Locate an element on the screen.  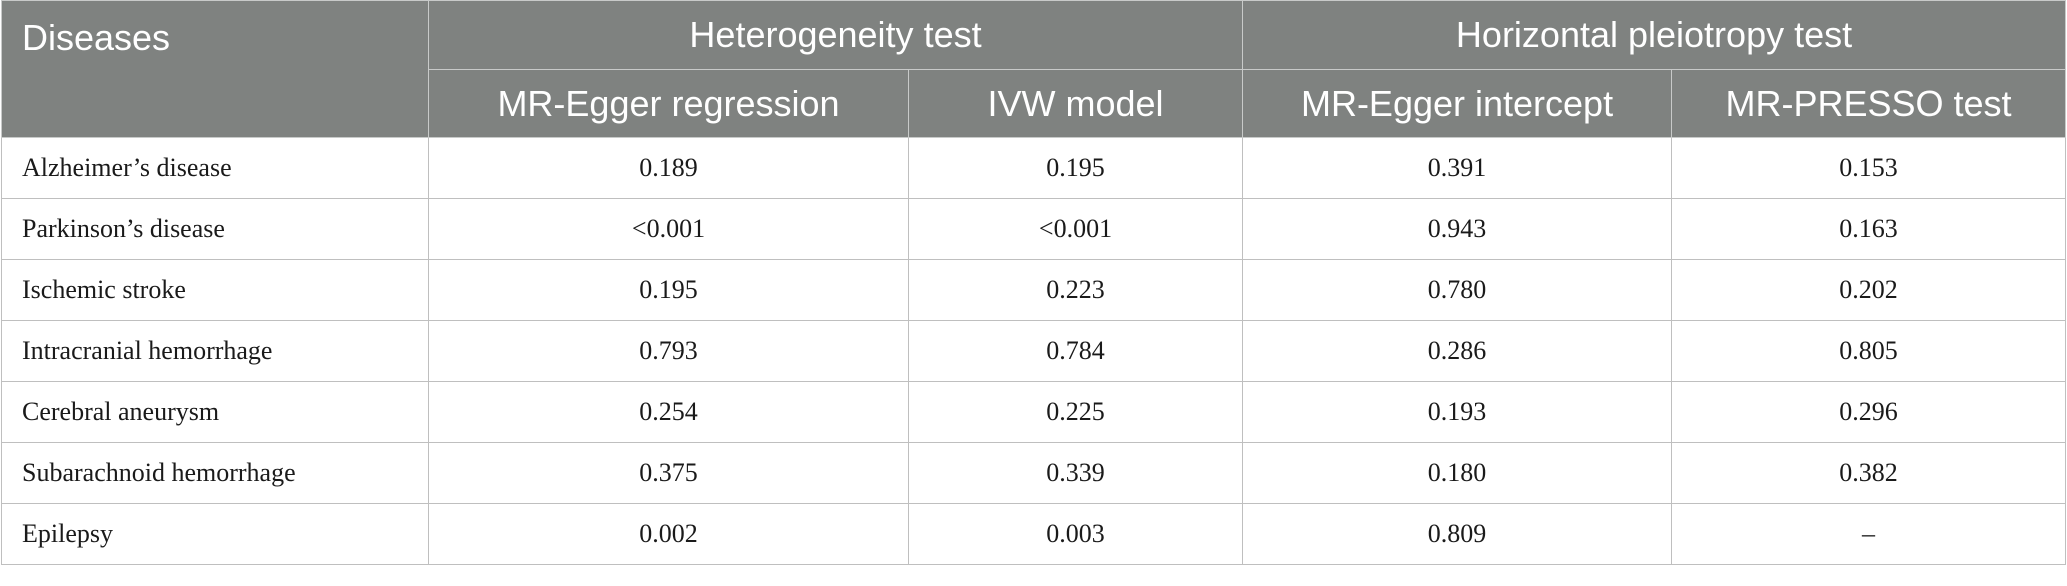
mr-egger-regression-value: <0.001 is located at coordinates (668, 229).